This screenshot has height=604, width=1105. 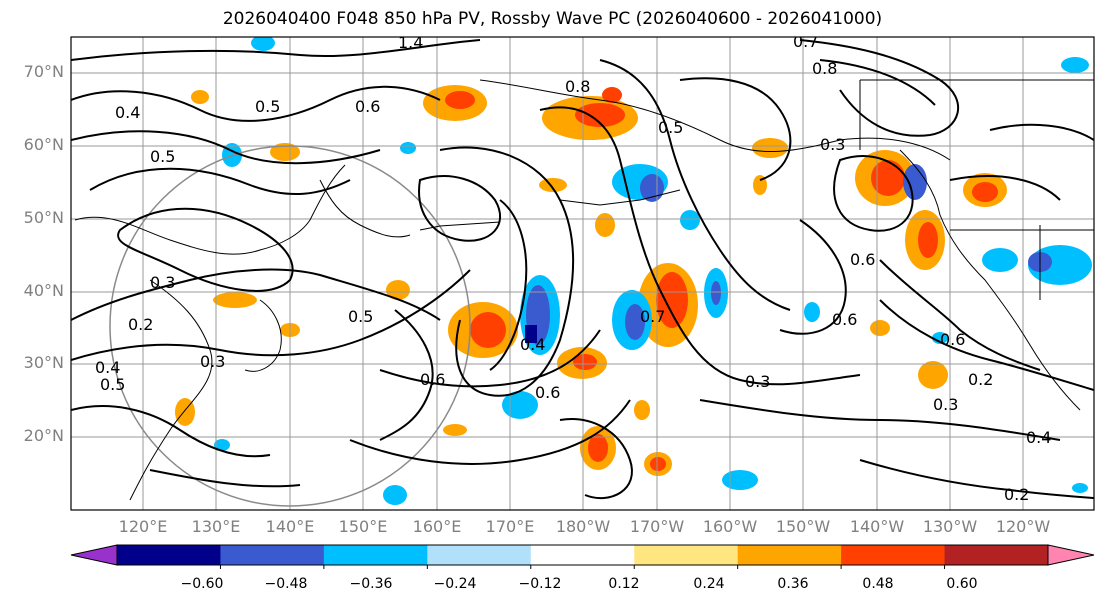 What do you see at coordinates (962, 584) in the screenshot?
I see `colorbar-tick-label: 0.60` at bounding box center [962, 584].